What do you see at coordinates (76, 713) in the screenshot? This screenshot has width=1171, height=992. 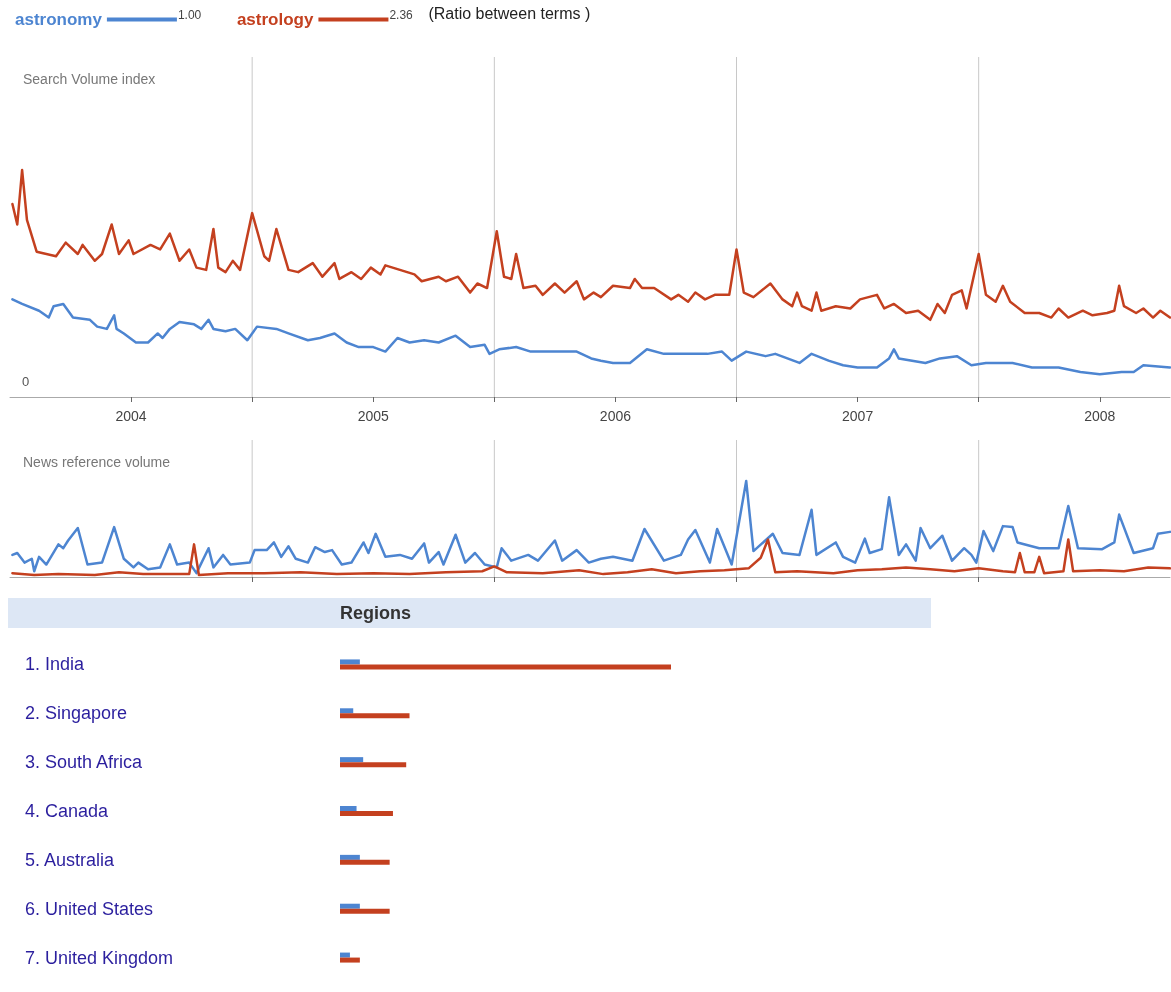 I see `y-tick-label: 2. Singapore` at bounding box center [76, 713].